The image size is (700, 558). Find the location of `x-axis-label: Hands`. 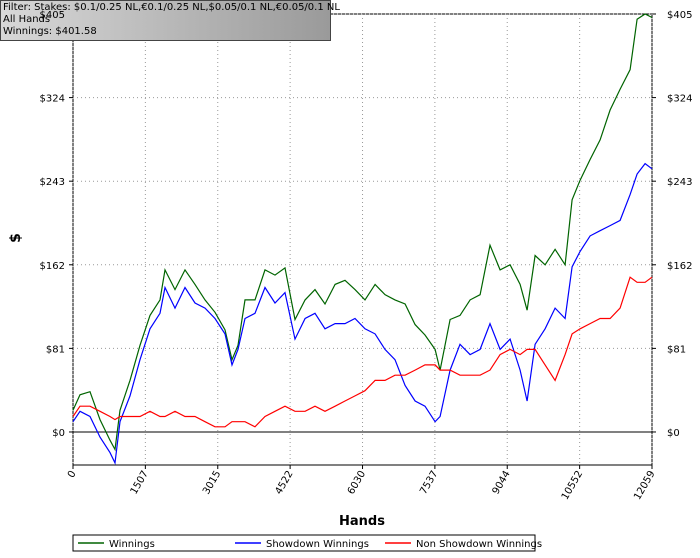

x-axis-label: Hands is located at coordinates (362, 521).